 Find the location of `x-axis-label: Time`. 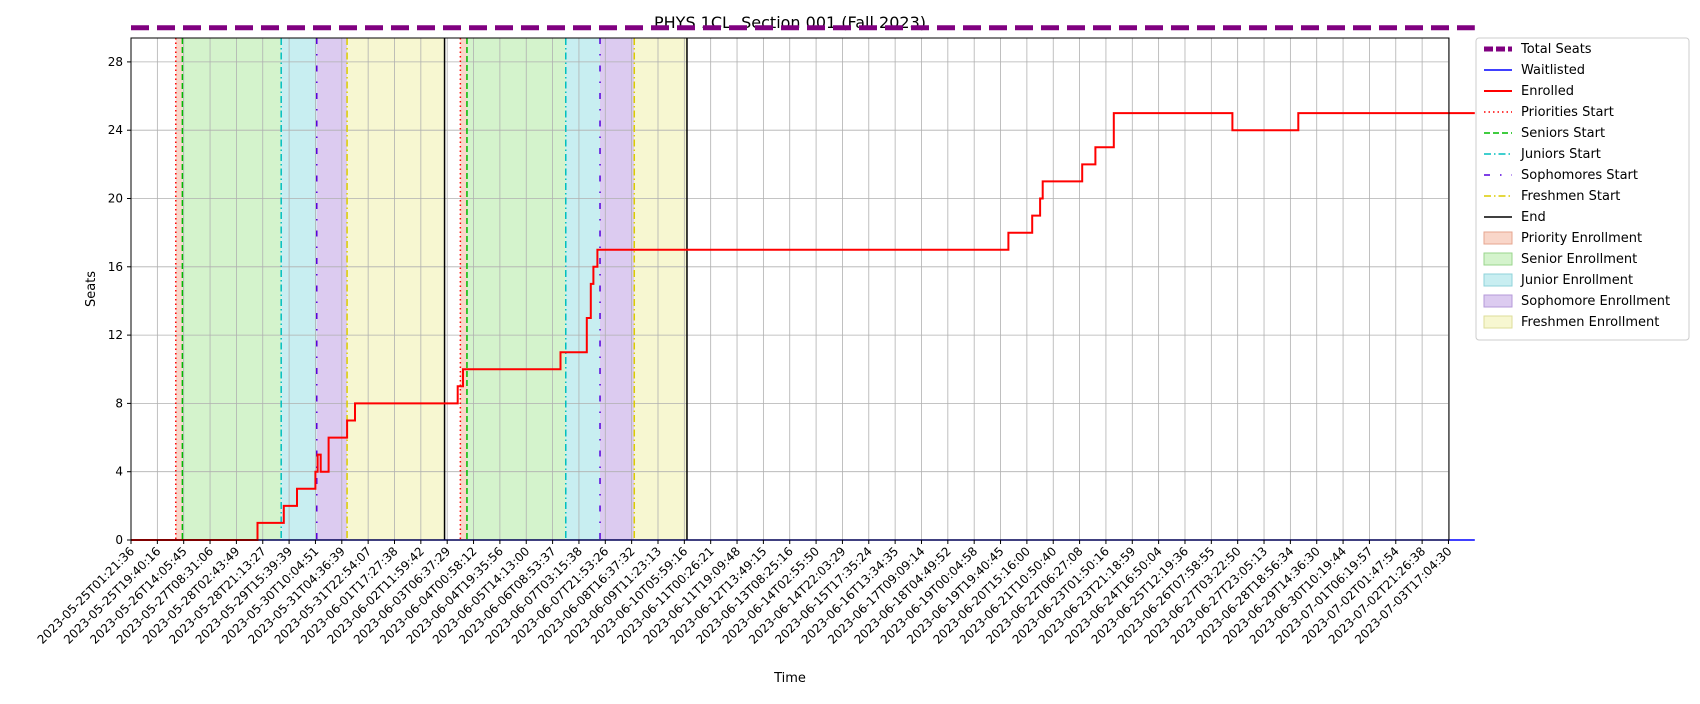

x-axis-label: Time is located at coordinates (789, 678).